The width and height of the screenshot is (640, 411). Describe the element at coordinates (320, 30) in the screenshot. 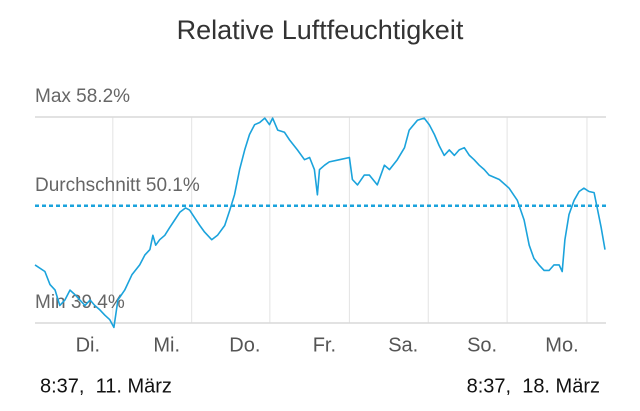

I see `chart-title: Relative Luftfeuchtigkeit` at that location.